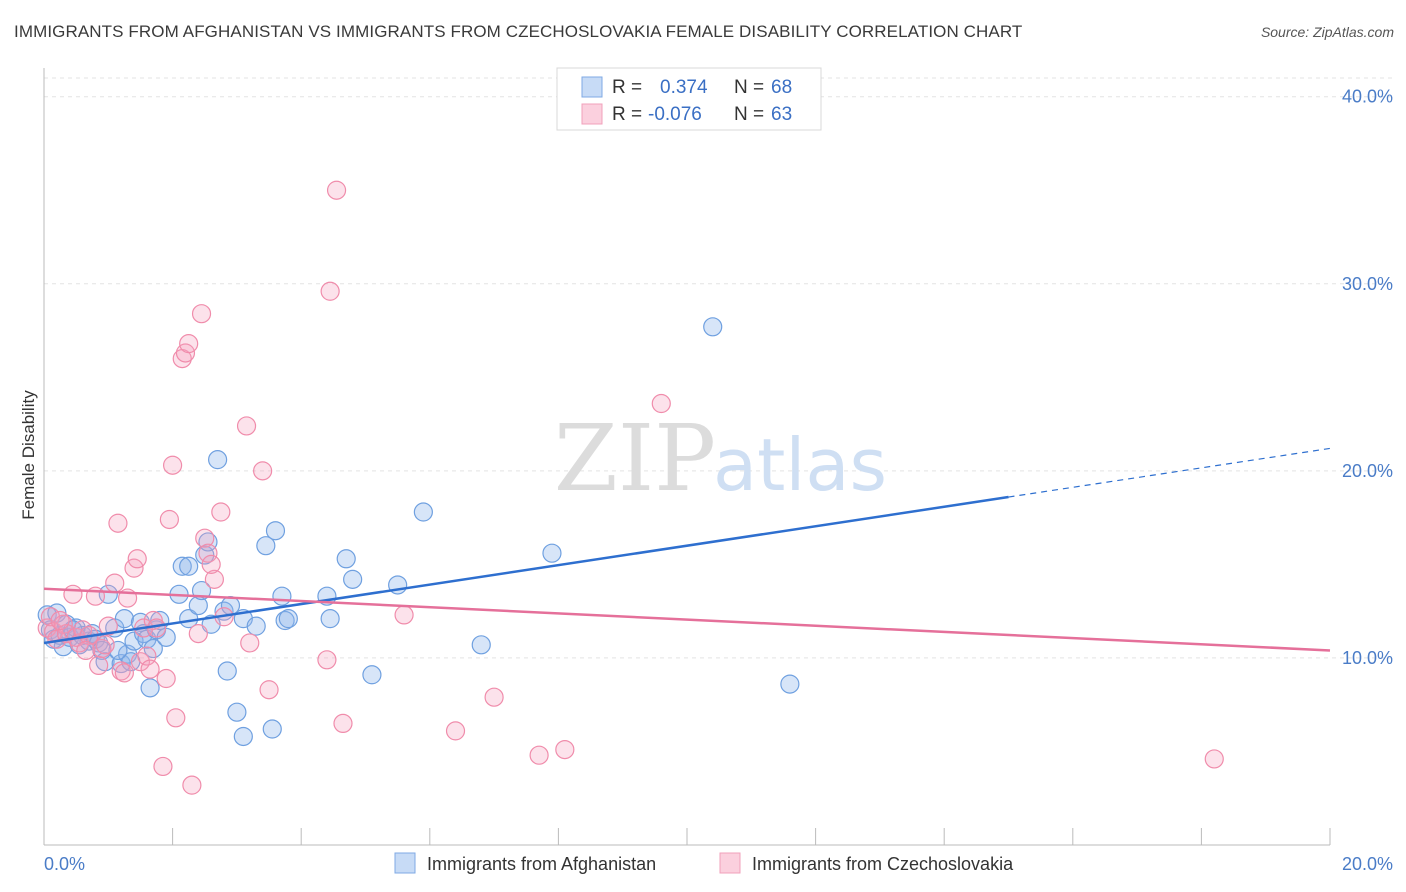 This screenshot has width=1406, height=892. What do you see at coordinates (592, 87) in the screenshot?
I see `legend-swatch-afghanistan` at bounding box center [592, 87].